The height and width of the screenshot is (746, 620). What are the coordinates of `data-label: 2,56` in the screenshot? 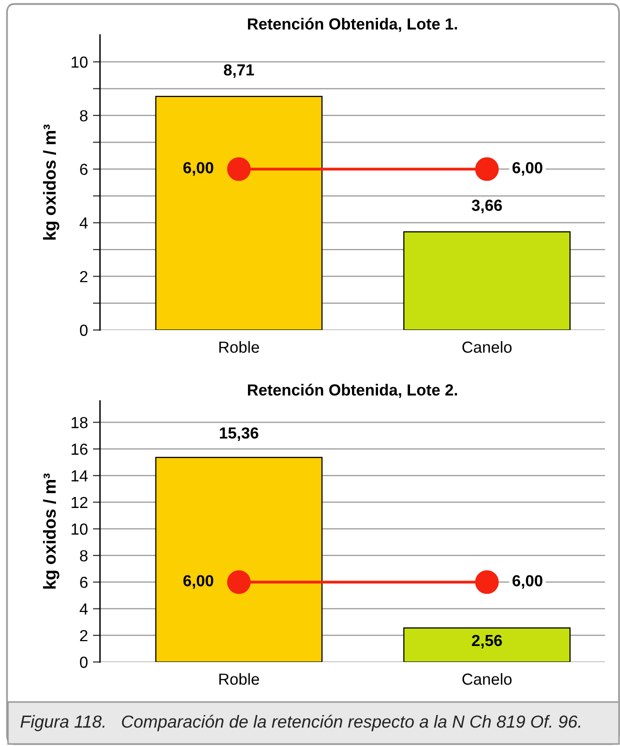 It's located at (487, 641).